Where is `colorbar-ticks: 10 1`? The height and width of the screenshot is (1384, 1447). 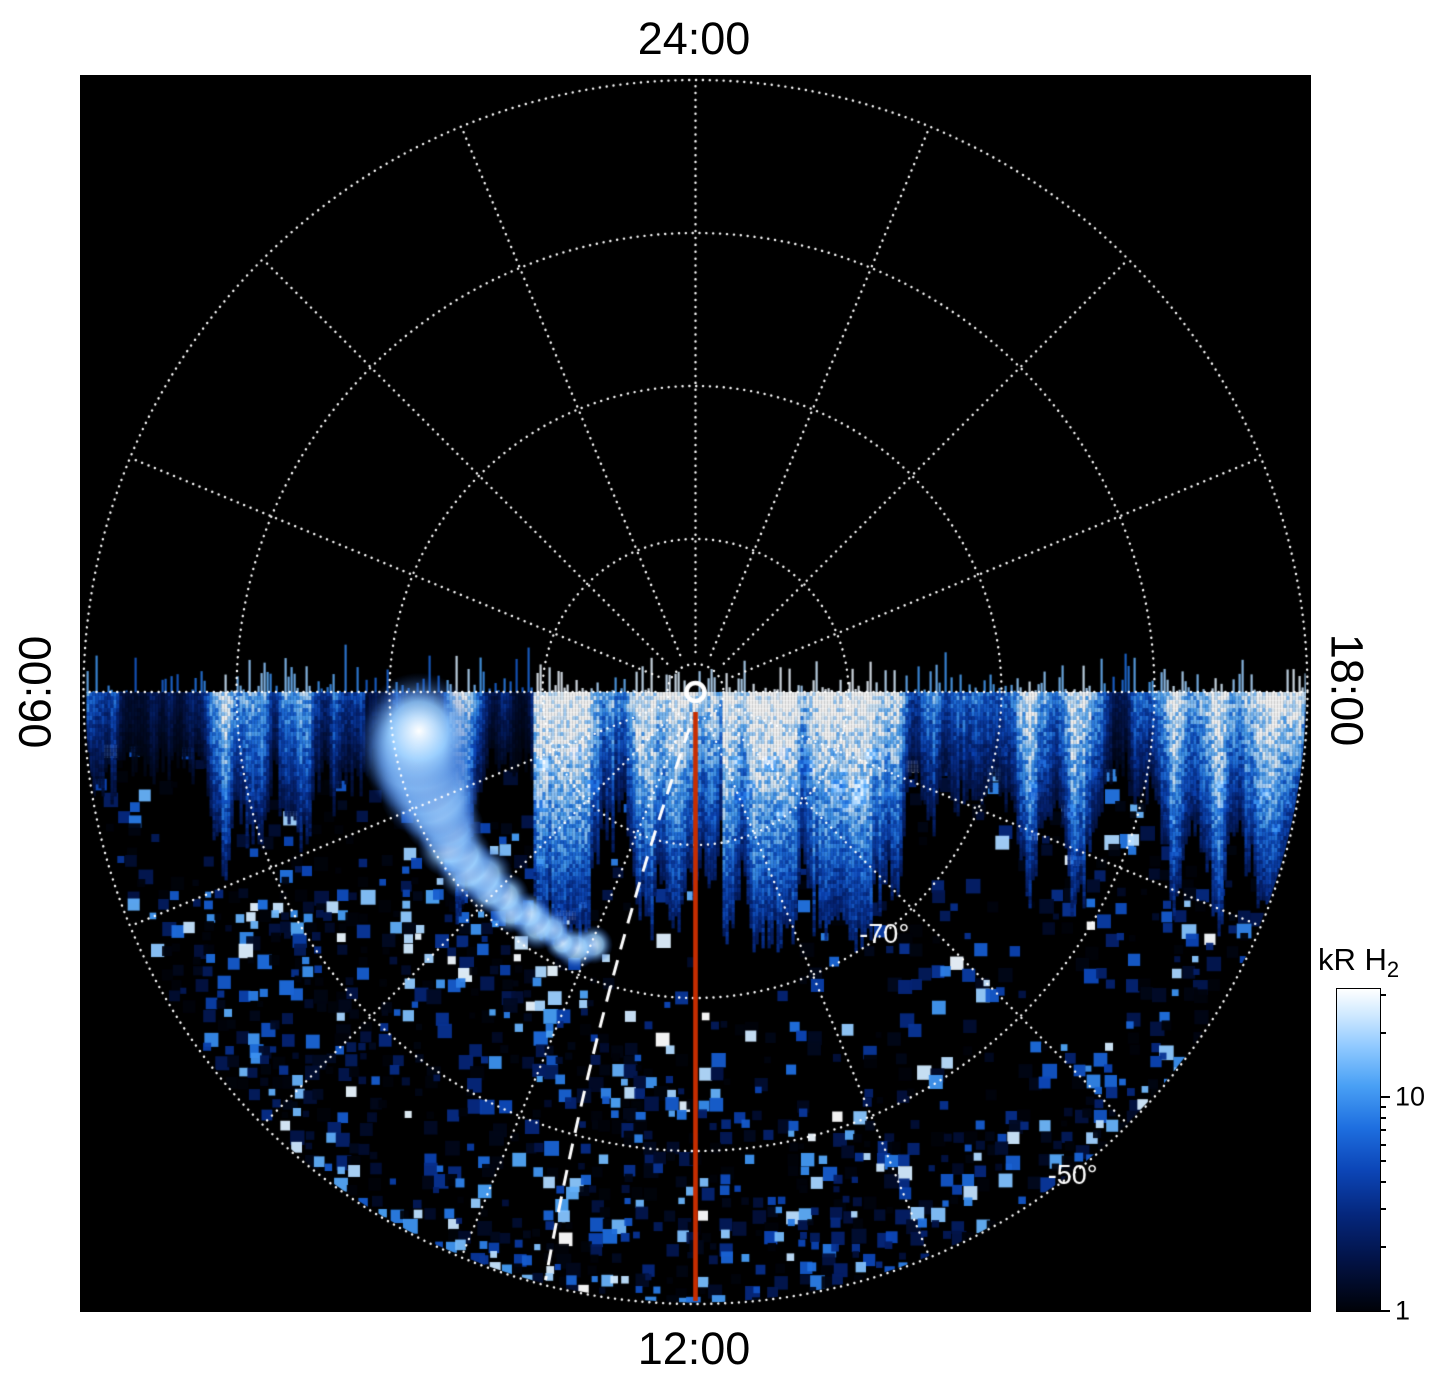 colorbar-ticks: 10 1 is located at coordinates (1381, 1157).